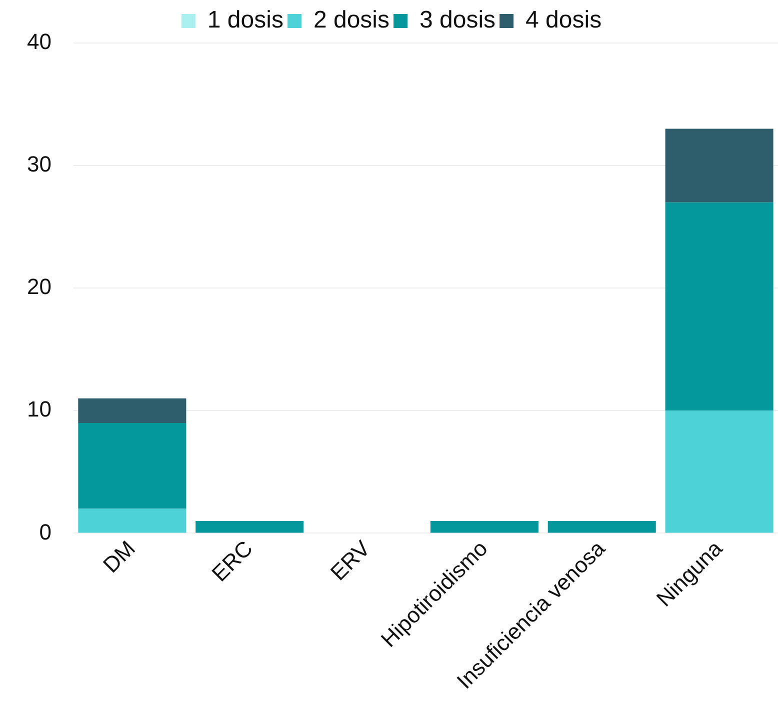  What do you see at coordinates (39, 287) in the screenshot?
I see `y-tick-label: 20` at bounding box center [39, 287].